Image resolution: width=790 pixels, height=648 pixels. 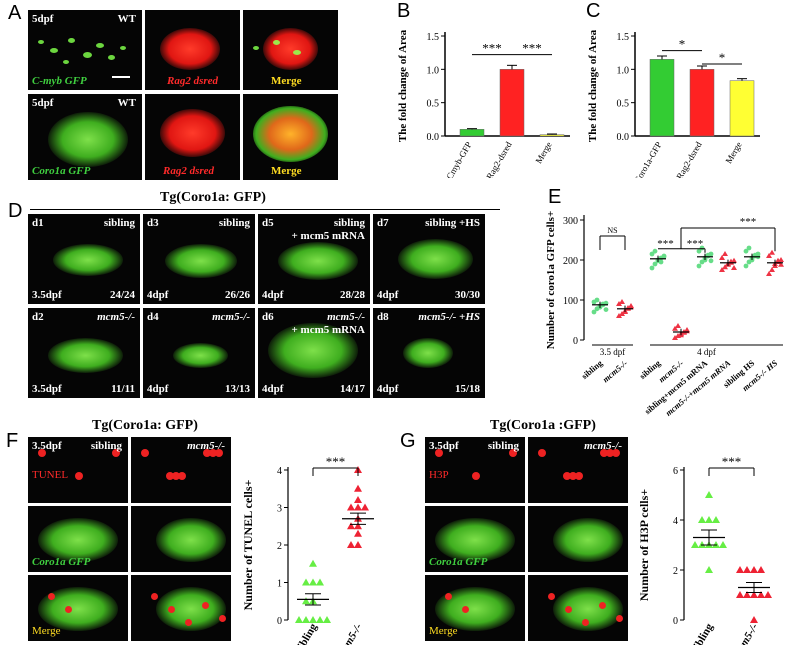 I want to click on tile-count: 14/17, so click(x=352, y=389).